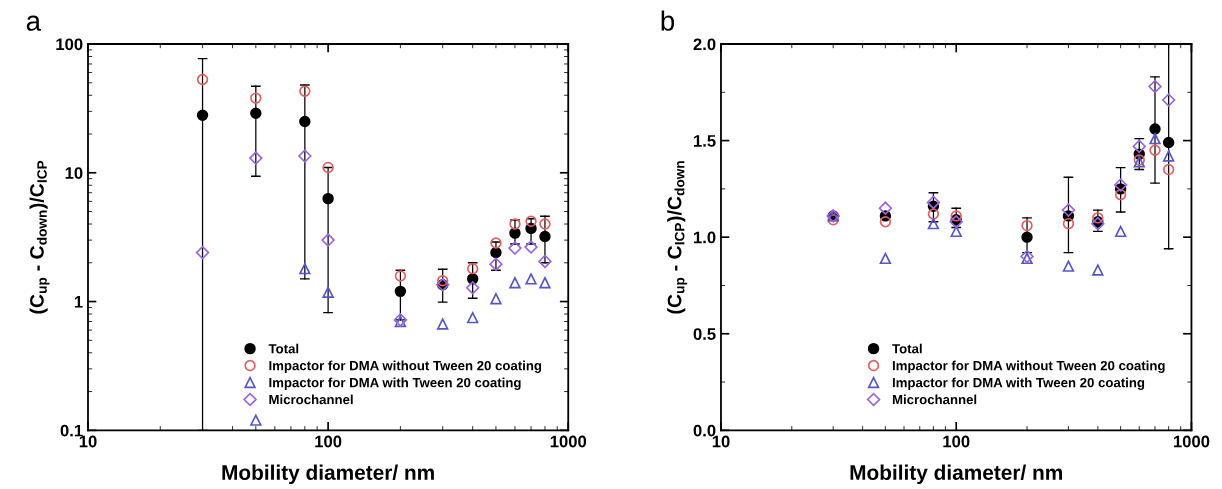 The image size is (1222, 489). I want to click on y-tick-label: 10, so click(74, 173).